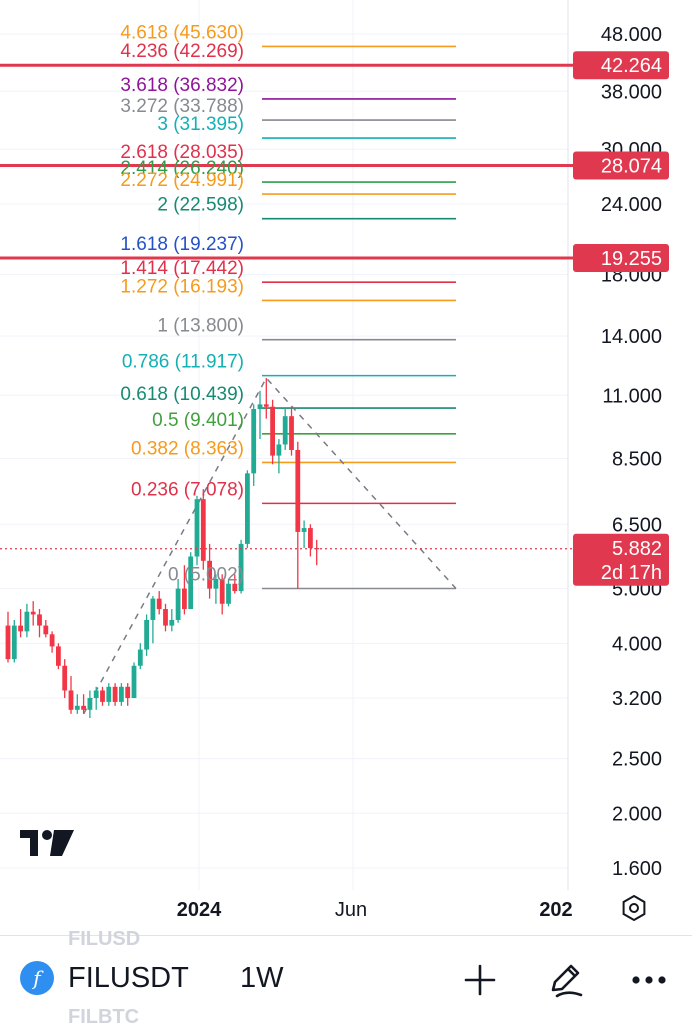 The image size is (692, 1029). What do you see at coordinates (182, 268) in the screenshot?
I see `fib-level-label: 1.414 (17.442)` at bounding box center [182, 268].